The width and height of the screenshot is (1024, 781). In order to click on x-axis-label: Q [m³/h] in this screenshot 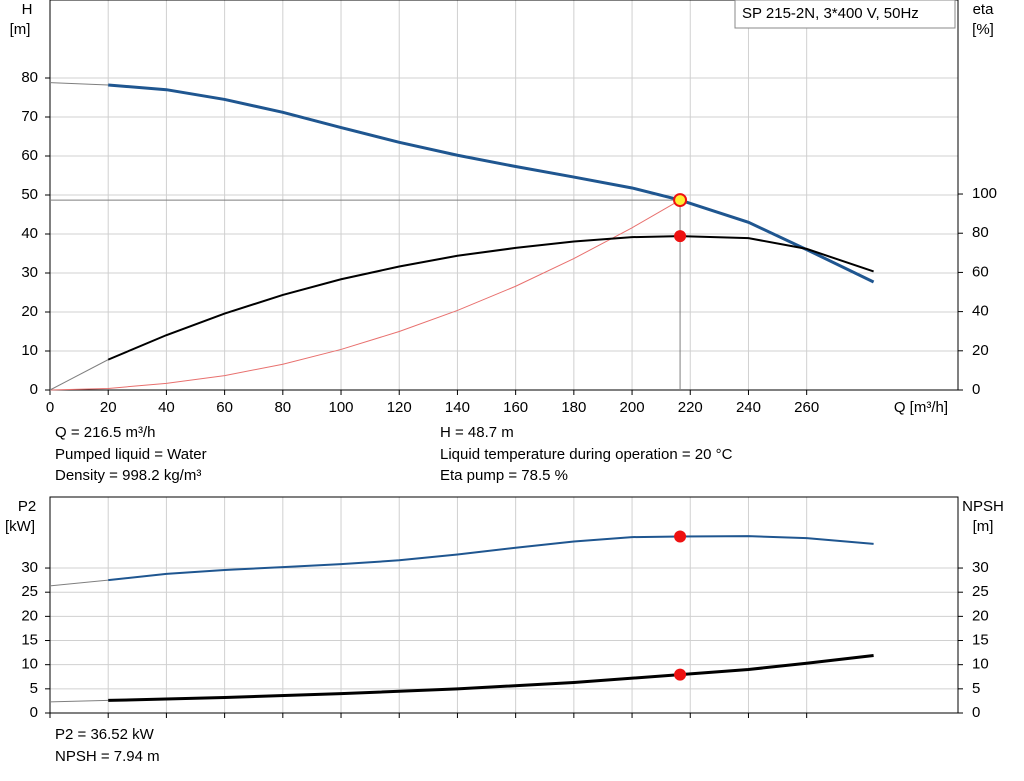, I will do `click(921, 407)`.